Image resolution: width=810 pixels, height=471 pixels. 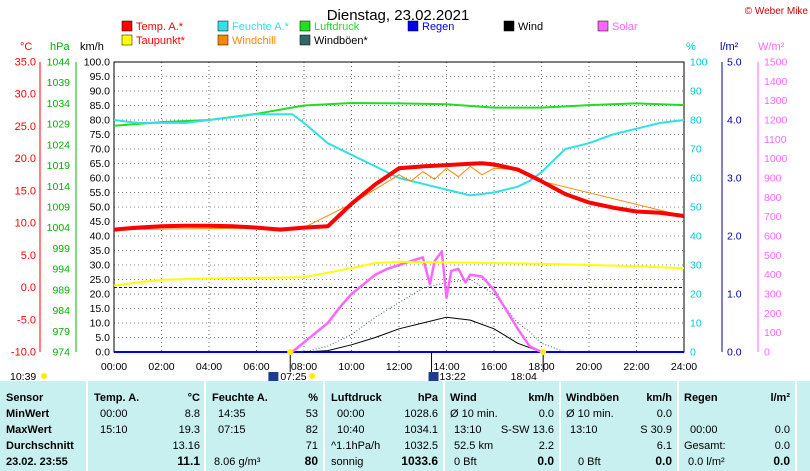 I want to click on credit-text: © Weber Mike, so click(x=777, y=11).